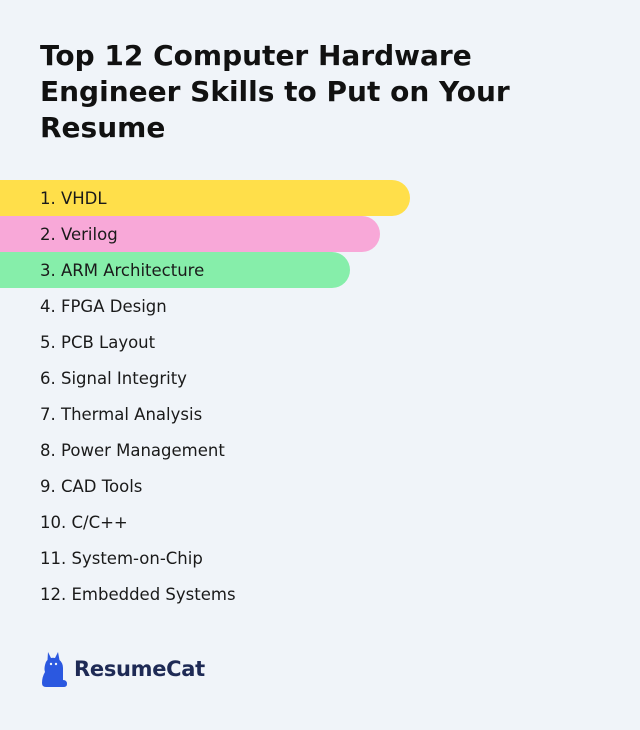 This screenshot has width=640, height=730. I want to click on skill-item-signal-integrity: 6. Signal Integrity, so click(113, 378).